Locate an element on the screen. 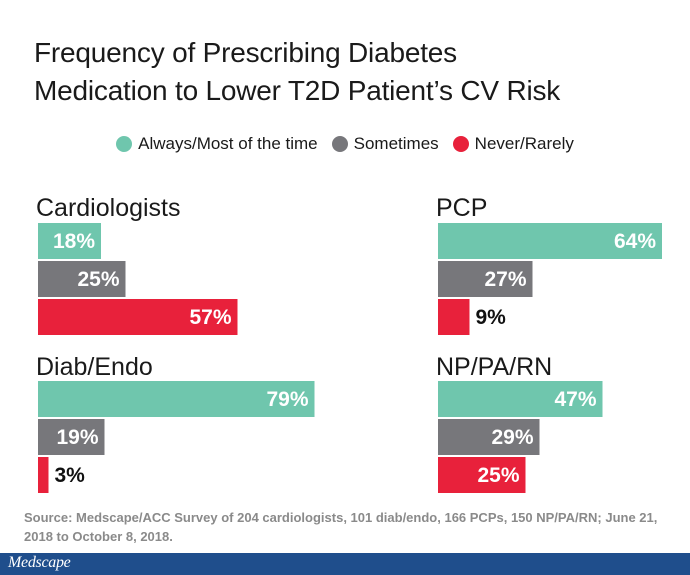 The width and height of the screenshot is (690, 575). bar-pcp-sometimes is located at coordinates (485, 279).